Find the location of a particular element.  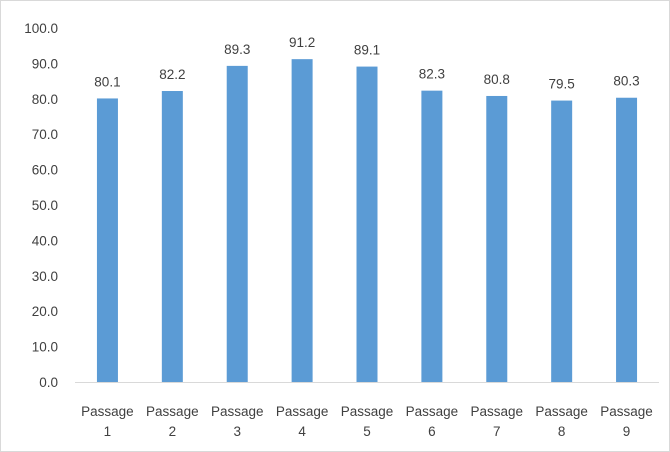

y-tick-label: 10.0 is located at coordinates (45, 347).